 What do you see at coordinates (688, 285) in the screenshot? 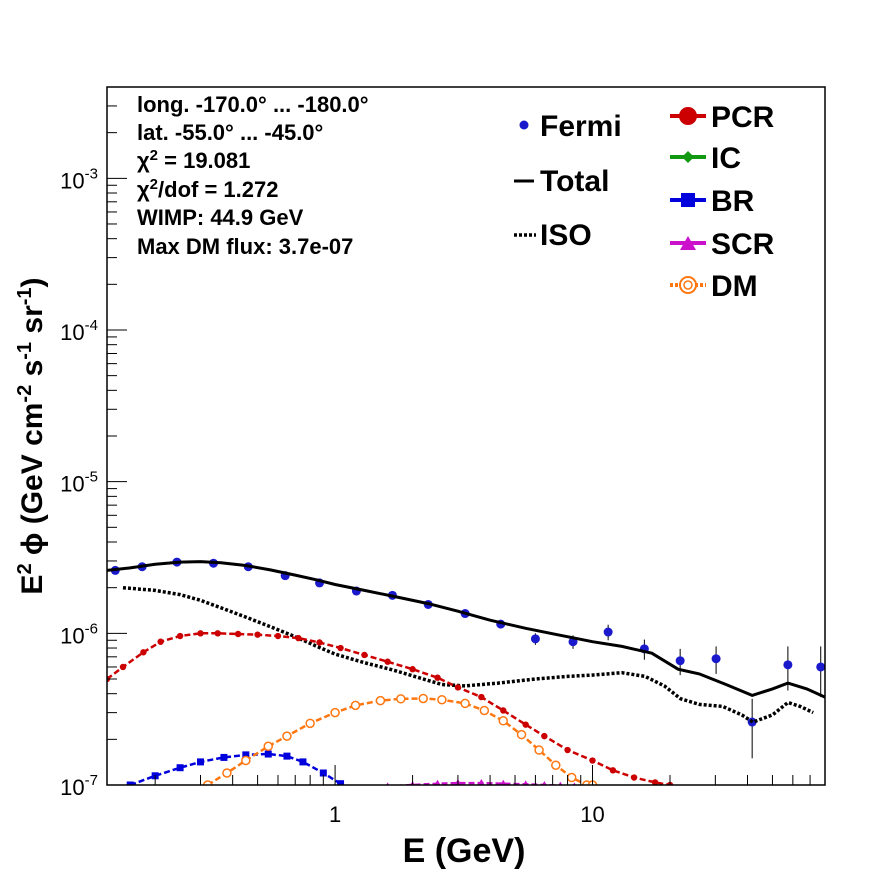
I see `legend-marker-dm` at bounding box center [688, 285].